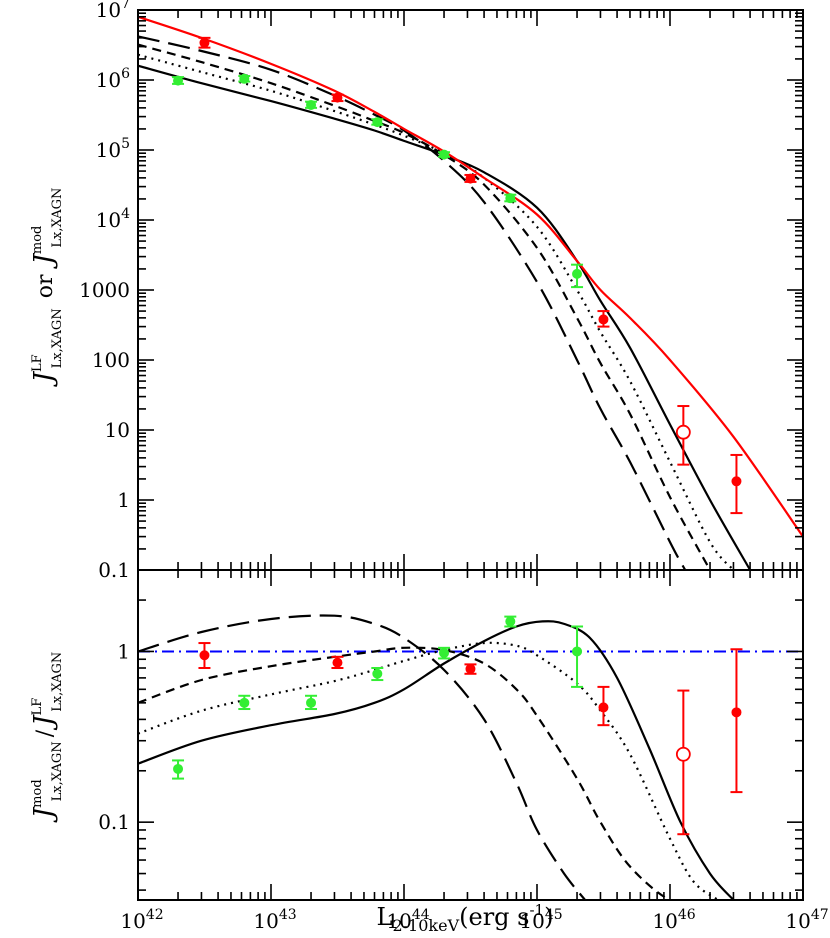 This screenshot has height=938, width=830. Describe the element at coordinates (57, 338) in the screenshot. I see `top-ylabel-sub-a: Lx,XAGN` at that location.